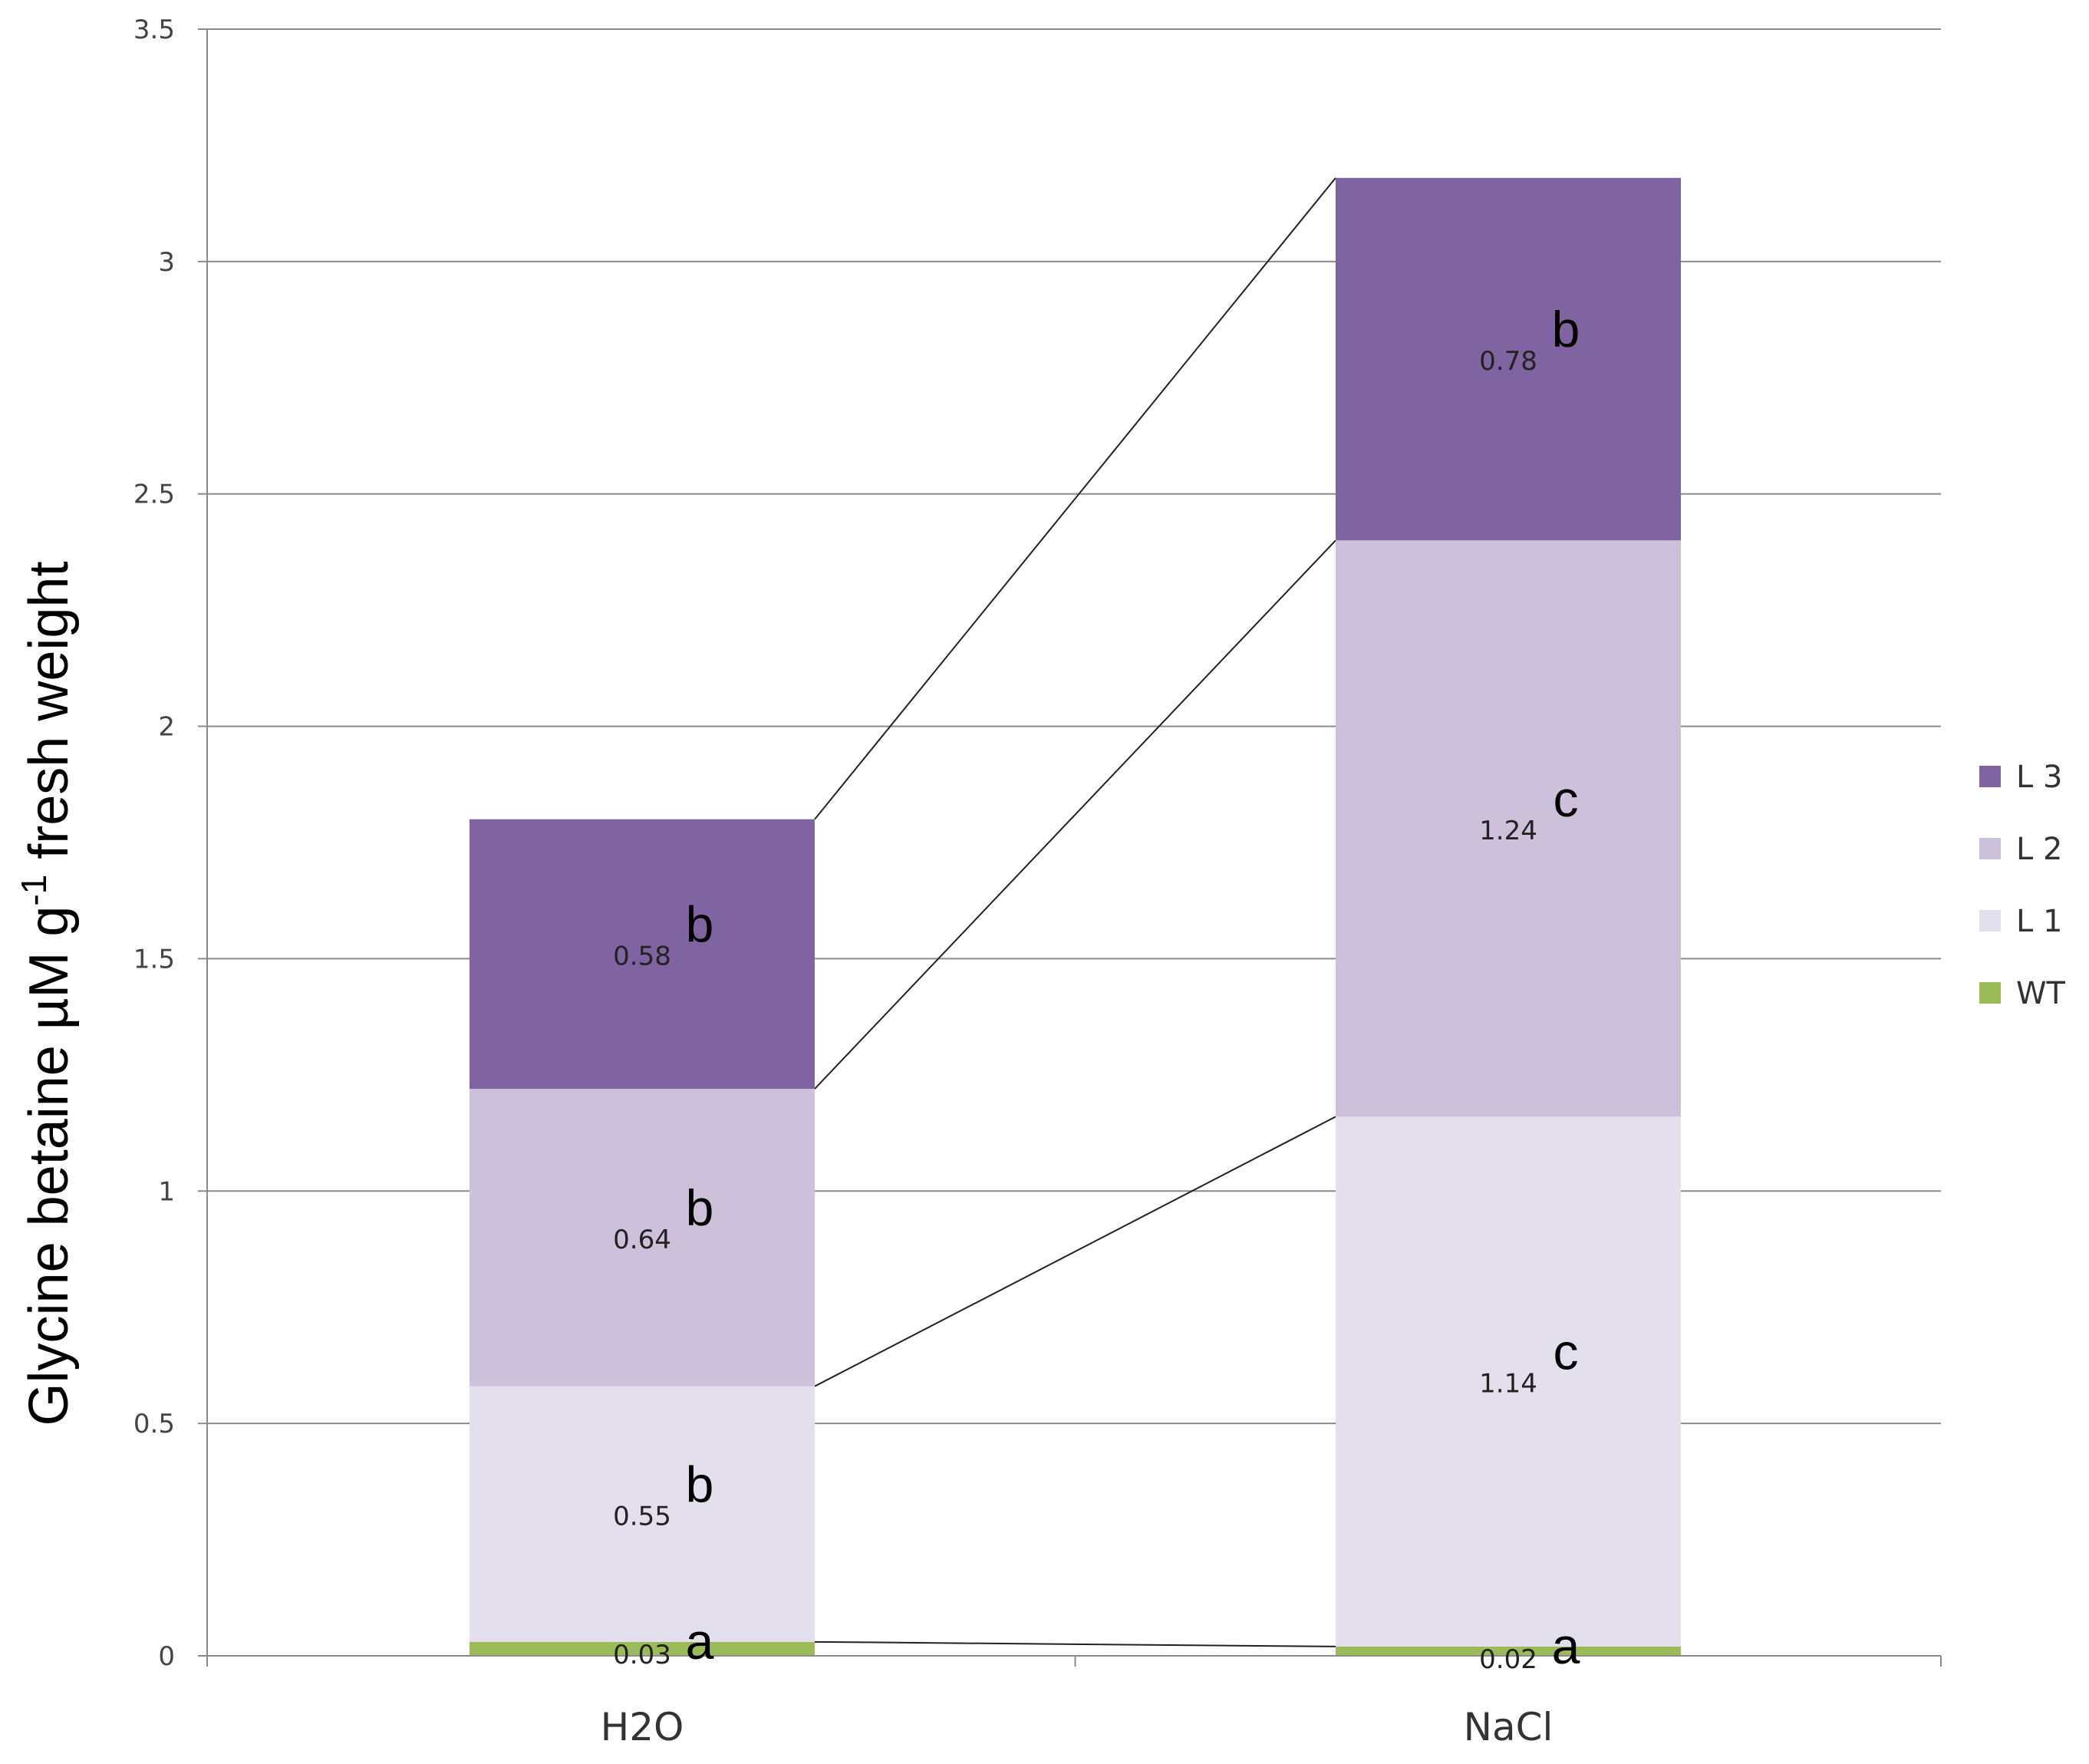 Image resolution: width=2089 pixels, height=1764 pixels. I want to click on data-label: 0.58, so click(642, 956).